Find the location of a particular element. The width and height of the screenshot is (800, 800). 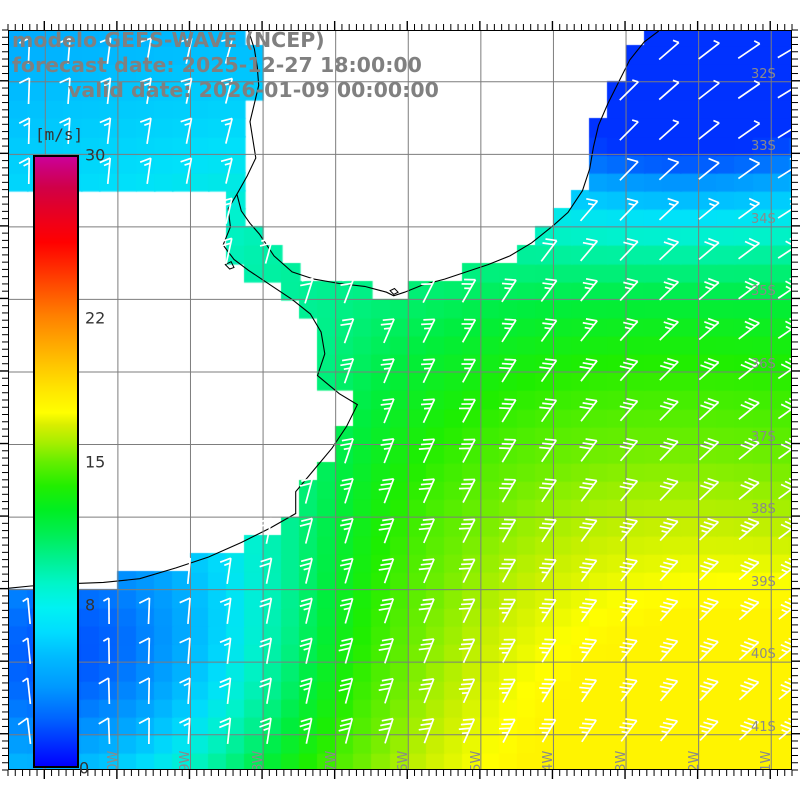

lon-tick-label: 56W is located at coordinates (404, 760).